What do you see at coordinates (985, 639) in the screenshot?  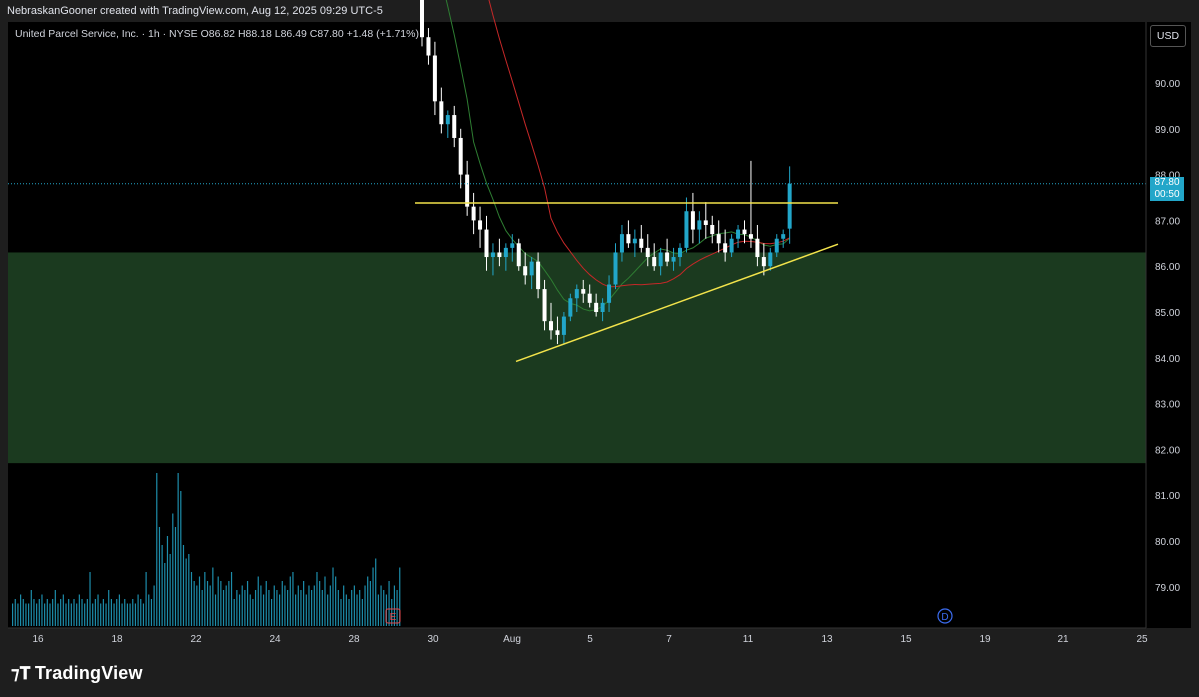 I see `x-tick-label: 19` at bounding box center [985, 639].